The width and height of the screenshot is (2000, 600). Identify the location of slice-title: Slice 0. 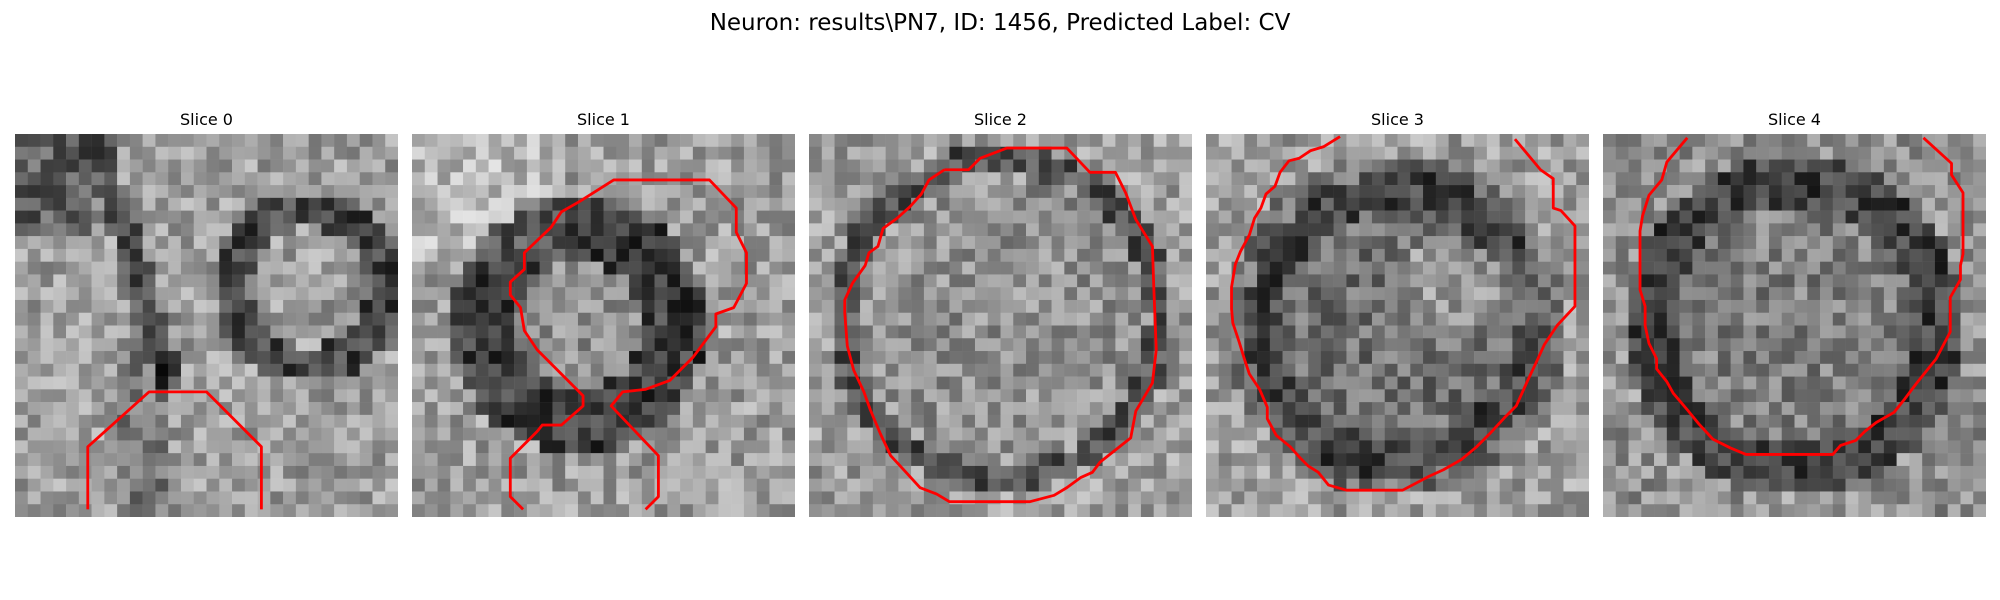
(206, 119).